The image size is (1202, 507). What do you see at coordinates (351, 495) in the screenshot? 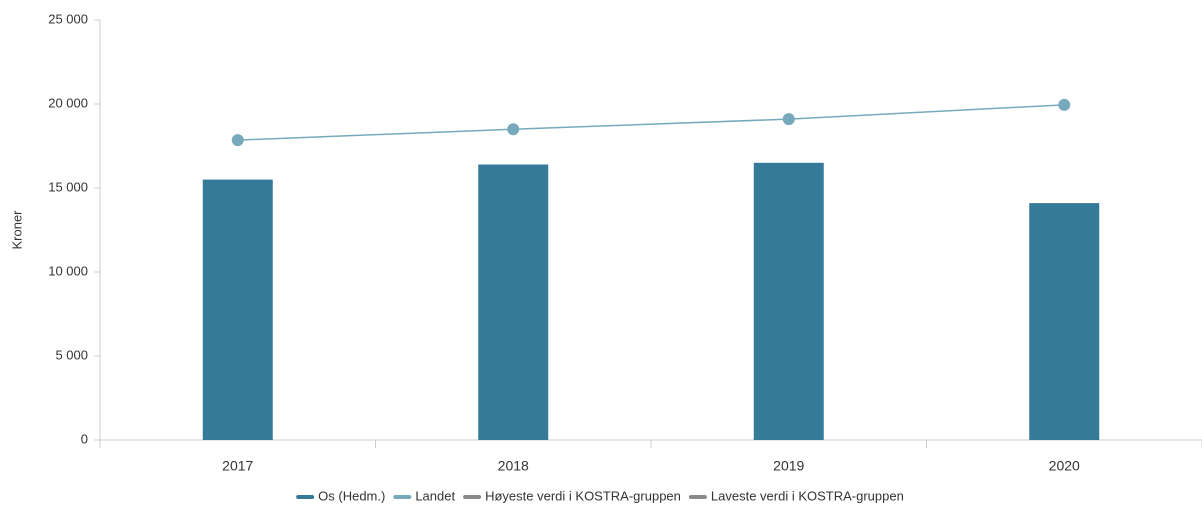
I see `legend-label: Os (Hedm.)` at bounding box center [351, 495].